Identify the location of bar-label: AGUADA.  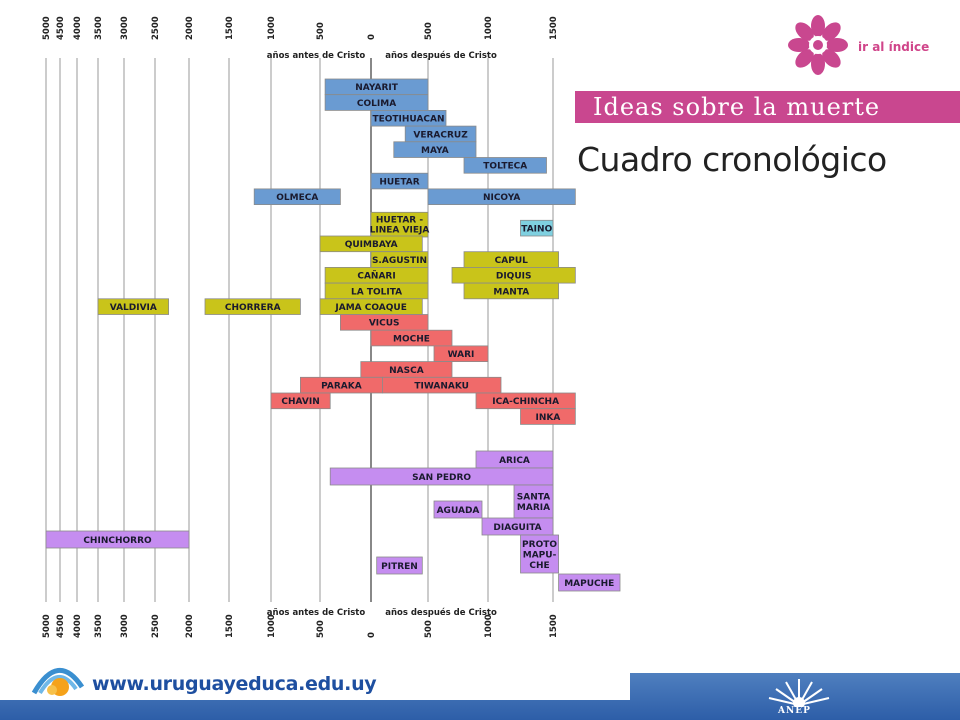
(458, 511).